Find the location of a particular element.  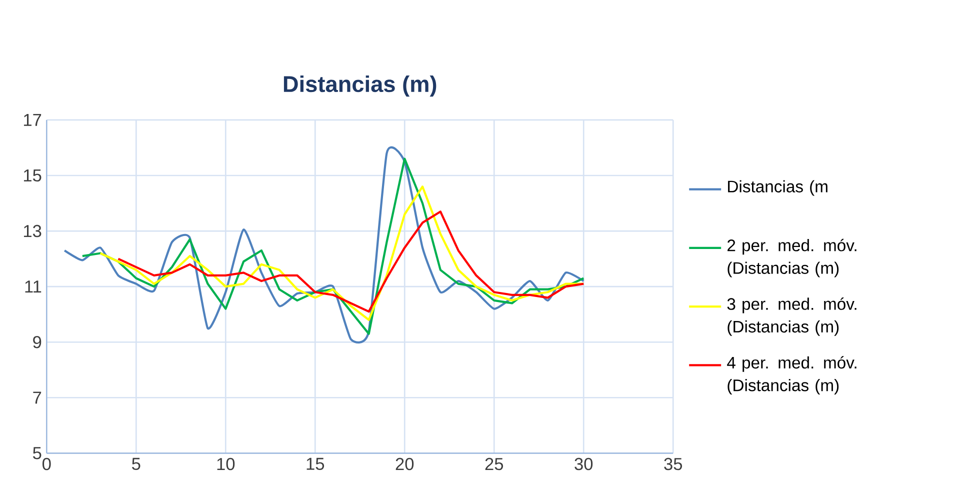

y-tick-label: 15 is located at coordinates (33, 176).